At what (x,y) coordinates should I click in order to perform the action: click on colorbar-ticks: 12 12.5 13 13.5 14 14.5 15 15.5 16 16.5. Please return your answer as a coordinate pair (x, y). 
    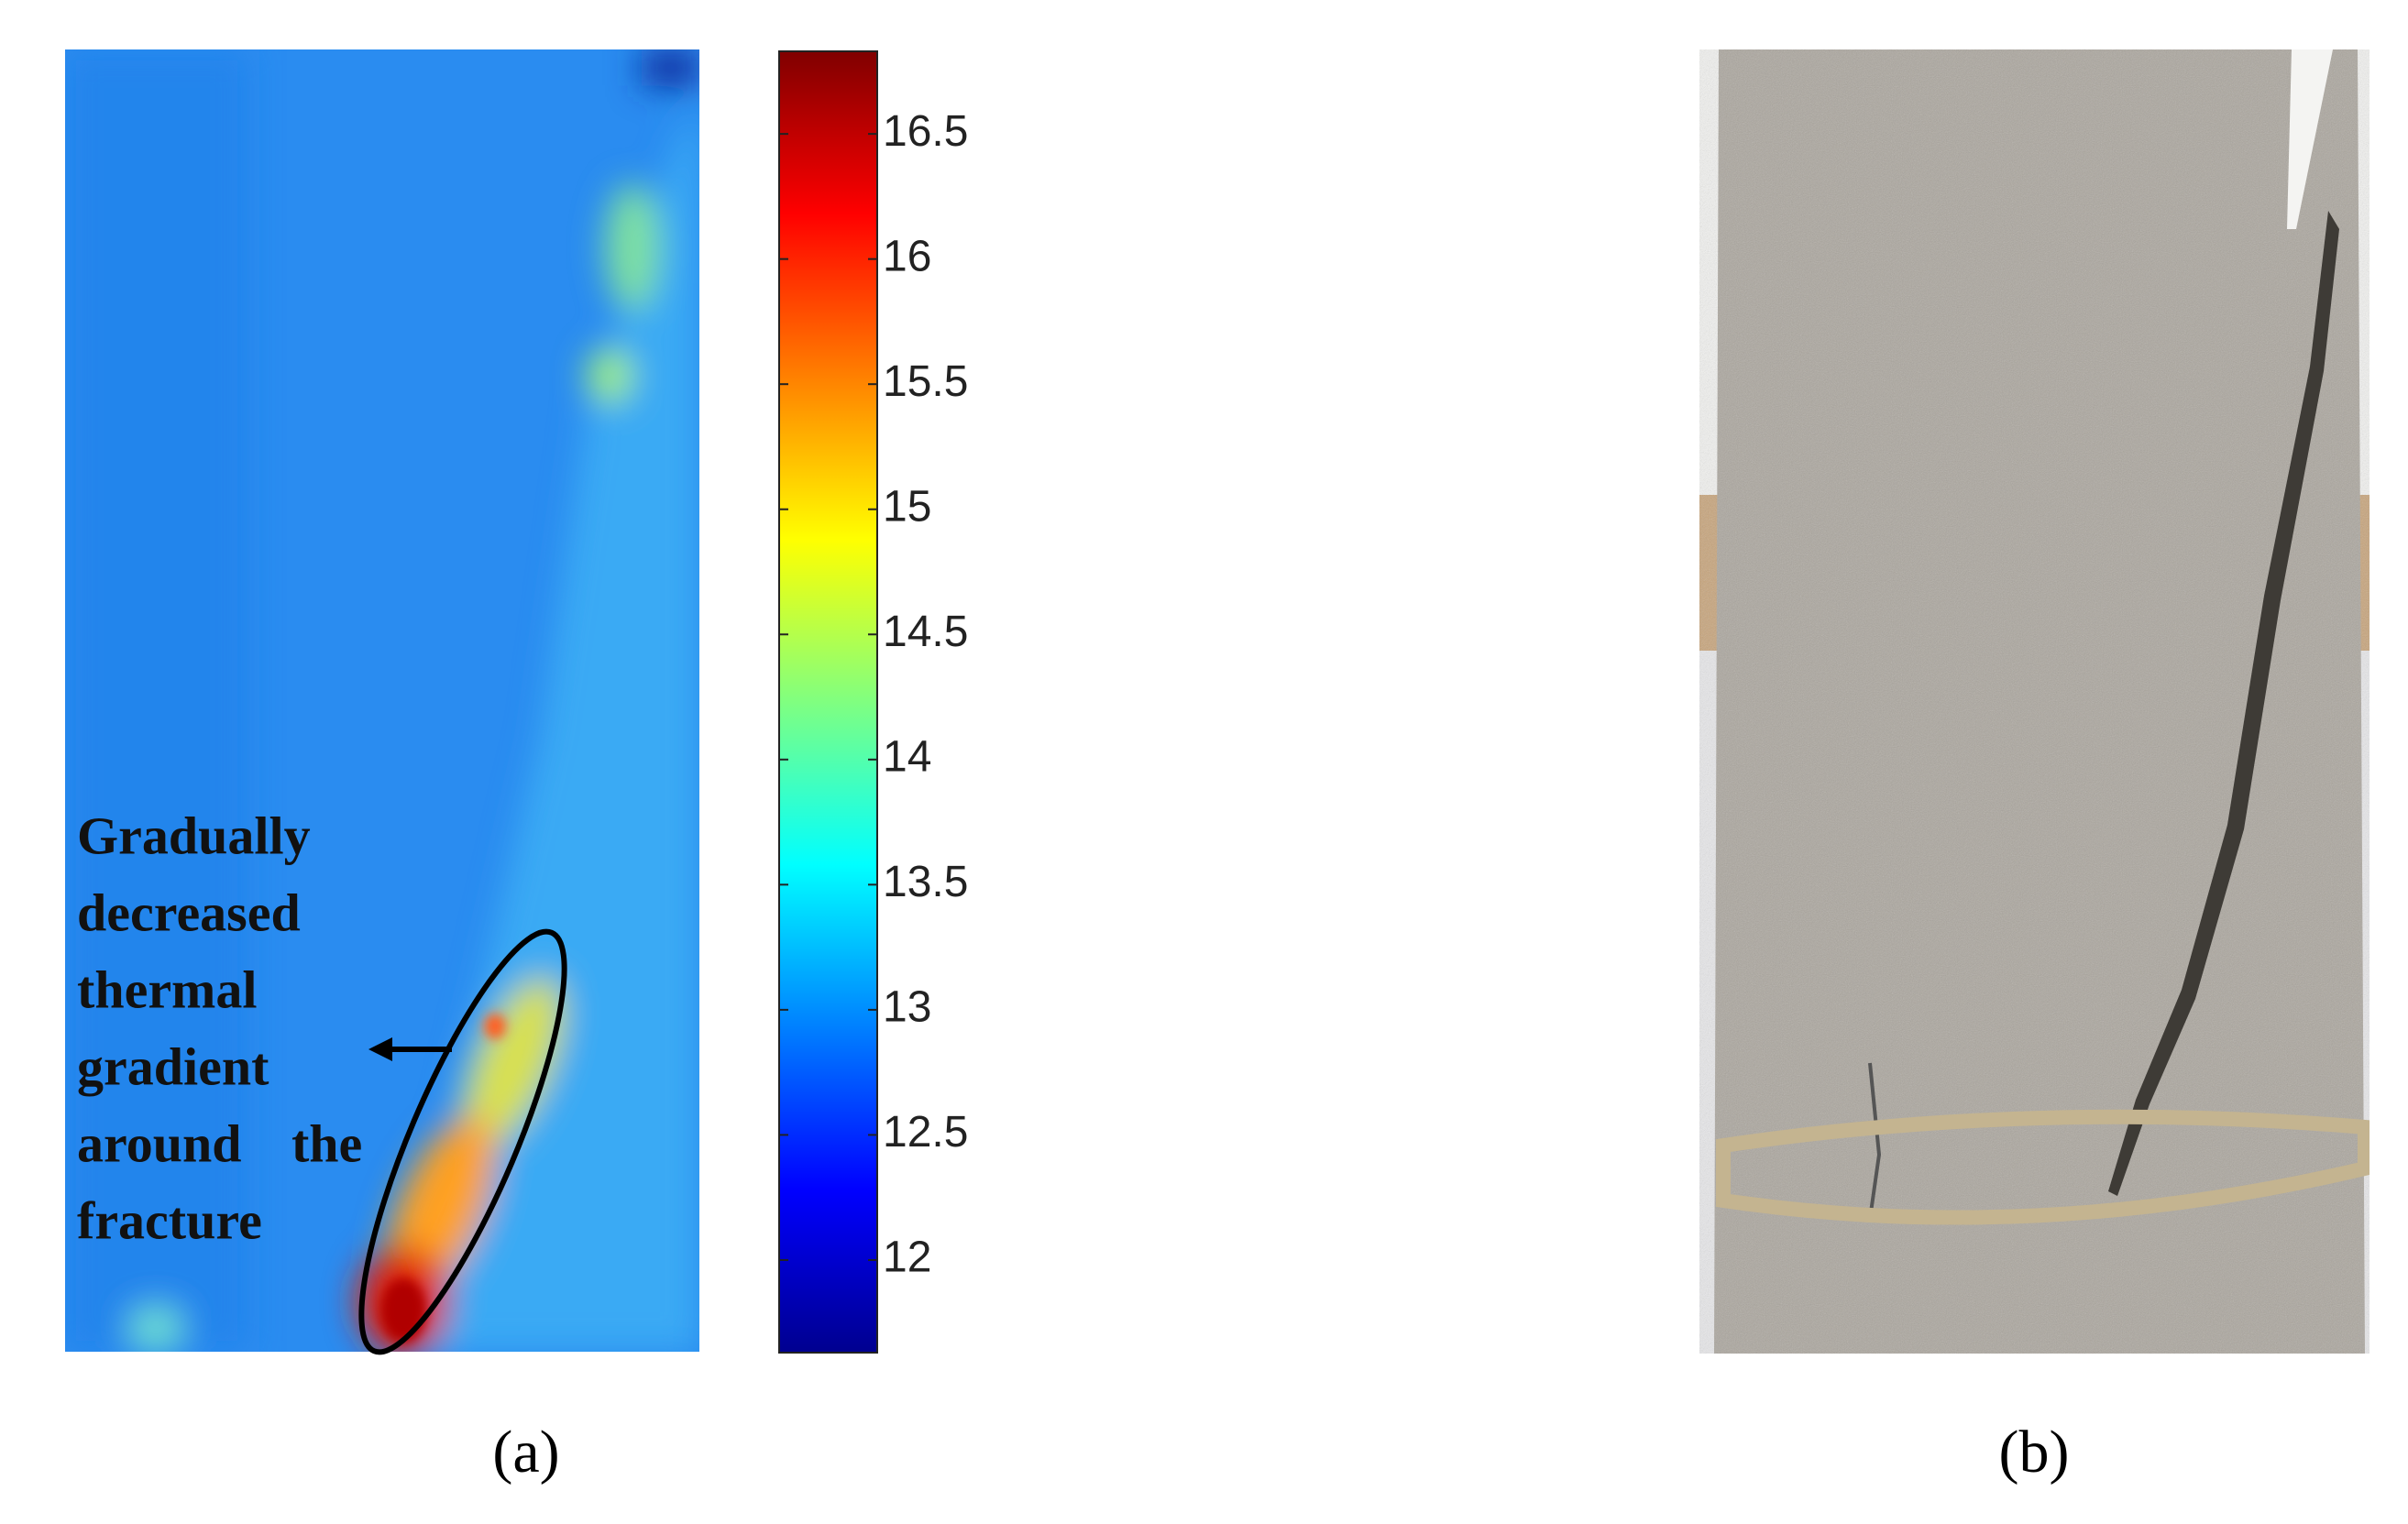
    Looking at the image, I should click on (873, 694).